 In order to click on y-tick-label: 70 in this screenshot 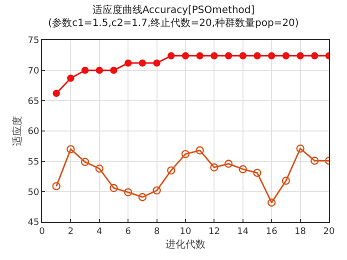, I will do `click(34, 71)`.